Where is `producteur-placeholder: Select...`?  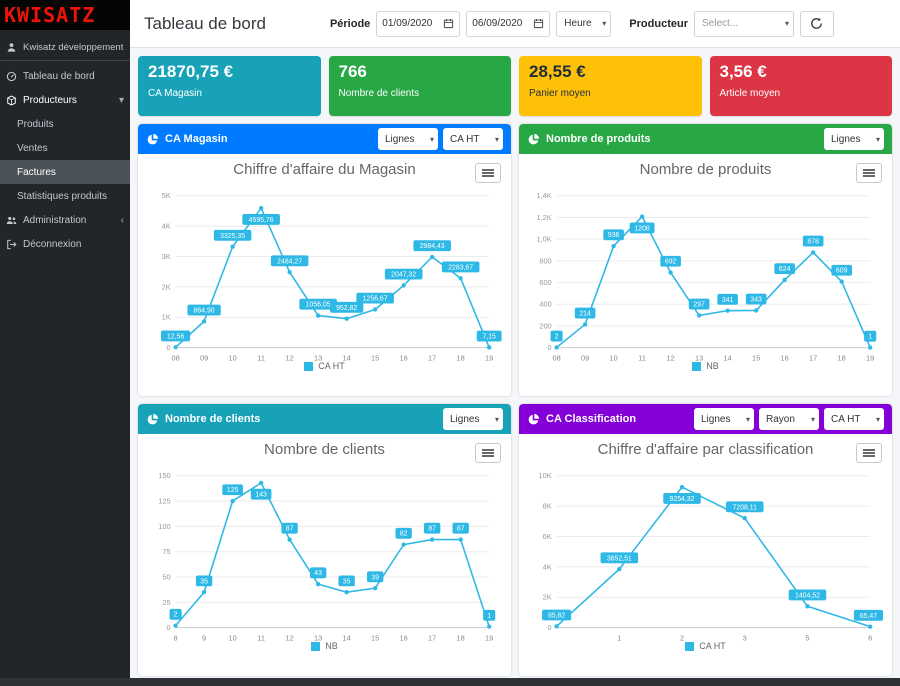 producteur-placeholder: Select... is located at coordinates (720, 23).